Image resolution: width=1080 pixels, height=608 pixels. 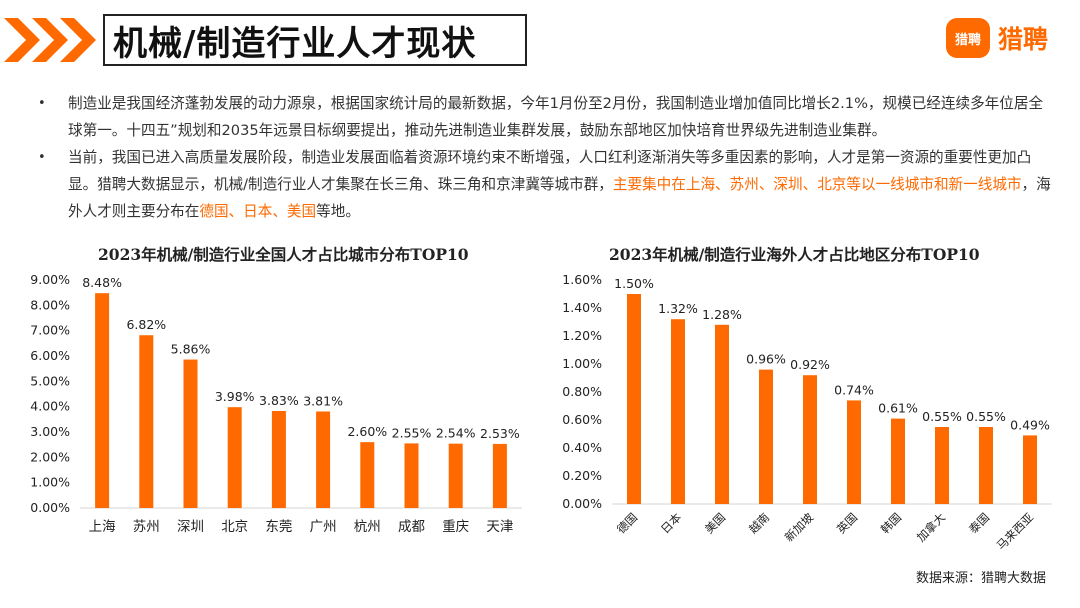 What do you see at coordinates (146, 527) in the screenshot?
I see `category-label: 苏州` at bounding box center [146, 527].